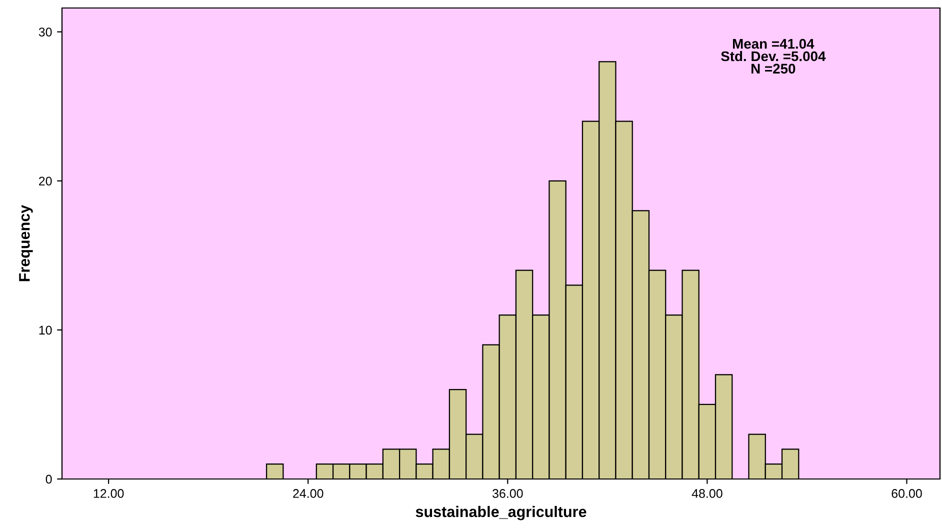  What do you see at coordinates (501, 513) in the screenshot?
I see `x-axis-title: sustainable_agriculture` at bounding box center [501, 513].